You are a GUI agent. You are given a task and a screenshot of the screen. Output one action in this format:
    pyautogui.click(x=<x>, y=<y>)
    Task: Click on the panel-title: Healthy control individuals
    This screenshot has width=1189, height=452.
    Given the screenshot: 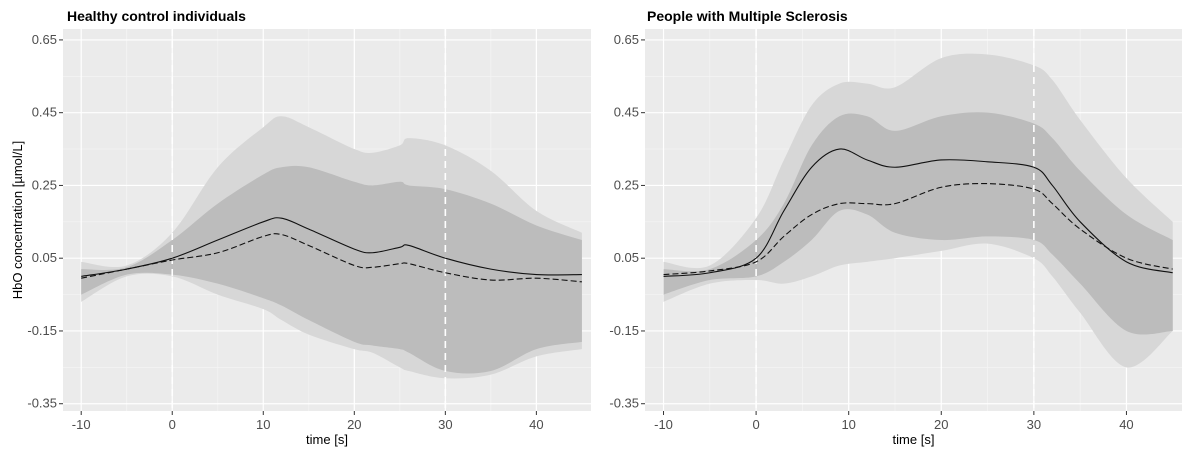 What is the action you would take?
    pyautogui.click(x=156, y=16)
    